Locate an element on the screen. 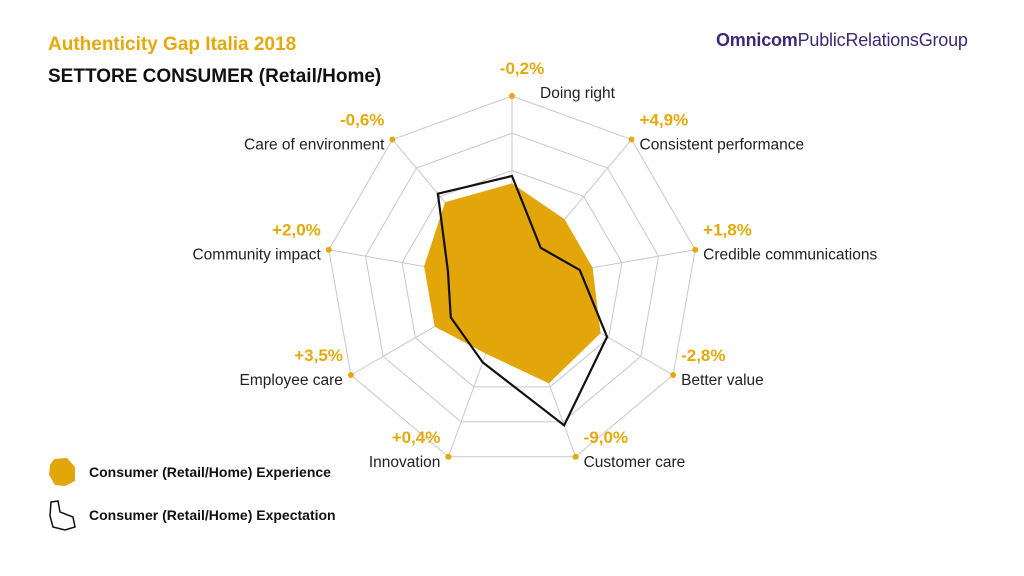  axis-label: Consistent performance is located at coordinates (722, 145).